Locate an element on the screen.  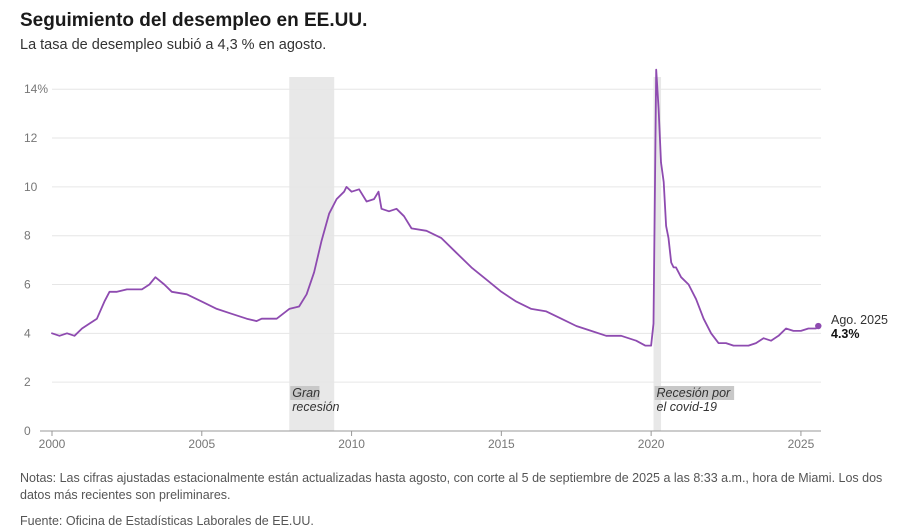
end-value-label: 4.3% is located at coordinates (845, 334).